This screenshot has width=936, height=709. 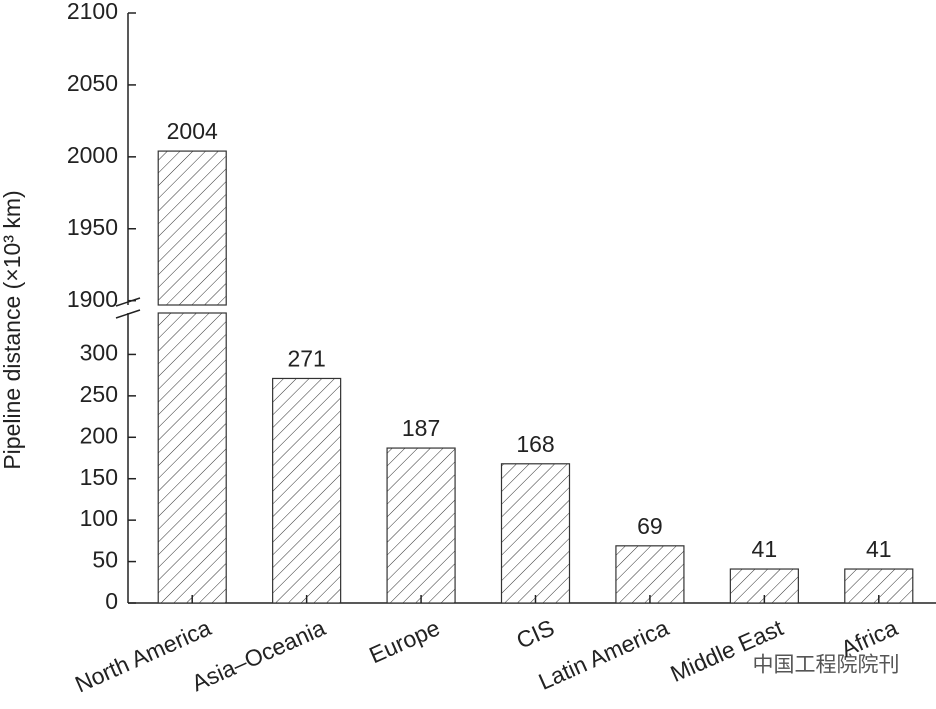 I want to click on y-tick-label: 2050, so click(x=92, y=83).